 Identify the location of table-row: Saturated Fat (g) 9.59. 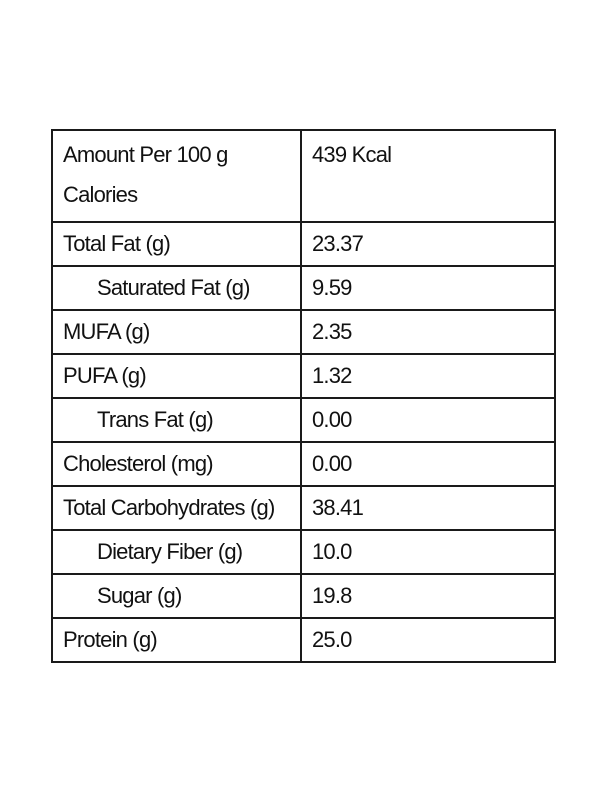
(303, 288).